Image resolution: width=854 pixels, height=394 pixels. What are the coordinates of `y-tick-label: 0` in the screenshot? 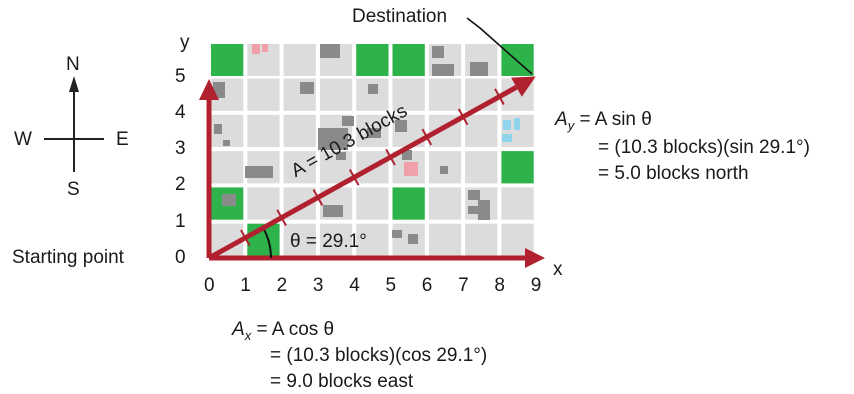 It's located at (180, 257).